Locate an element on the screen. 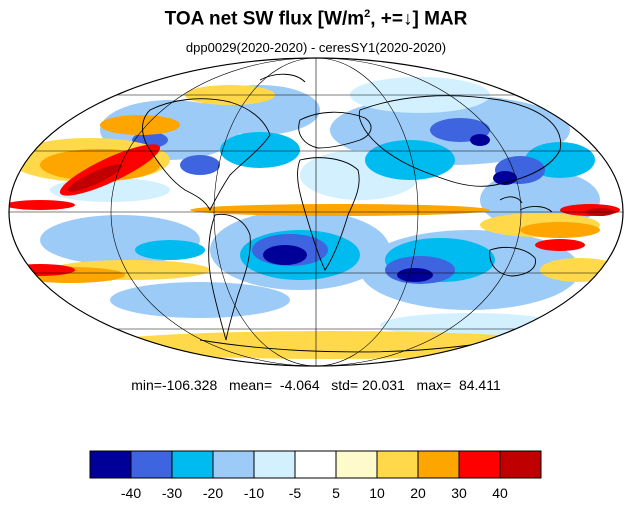 The width and height of the screenshot is (632, 506). figure-title: TOA net SW flux [W/m2, +=↓] MAR is located at coordinates (316, 19).